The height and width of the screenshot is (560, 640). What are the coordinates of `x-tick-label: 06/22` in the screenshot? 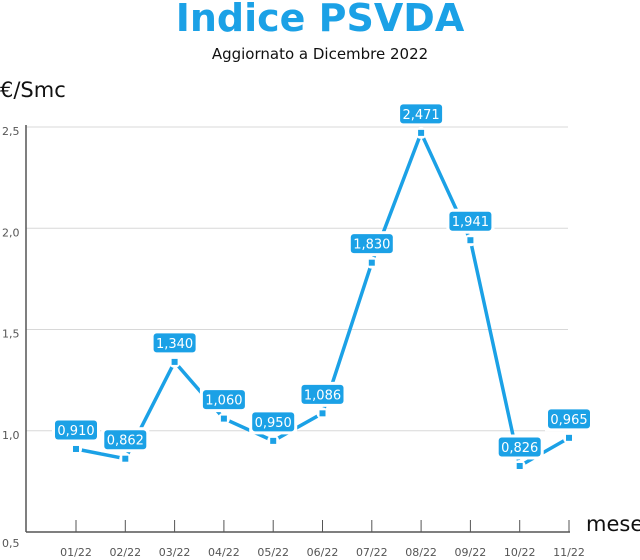 It's located at (323, 552).